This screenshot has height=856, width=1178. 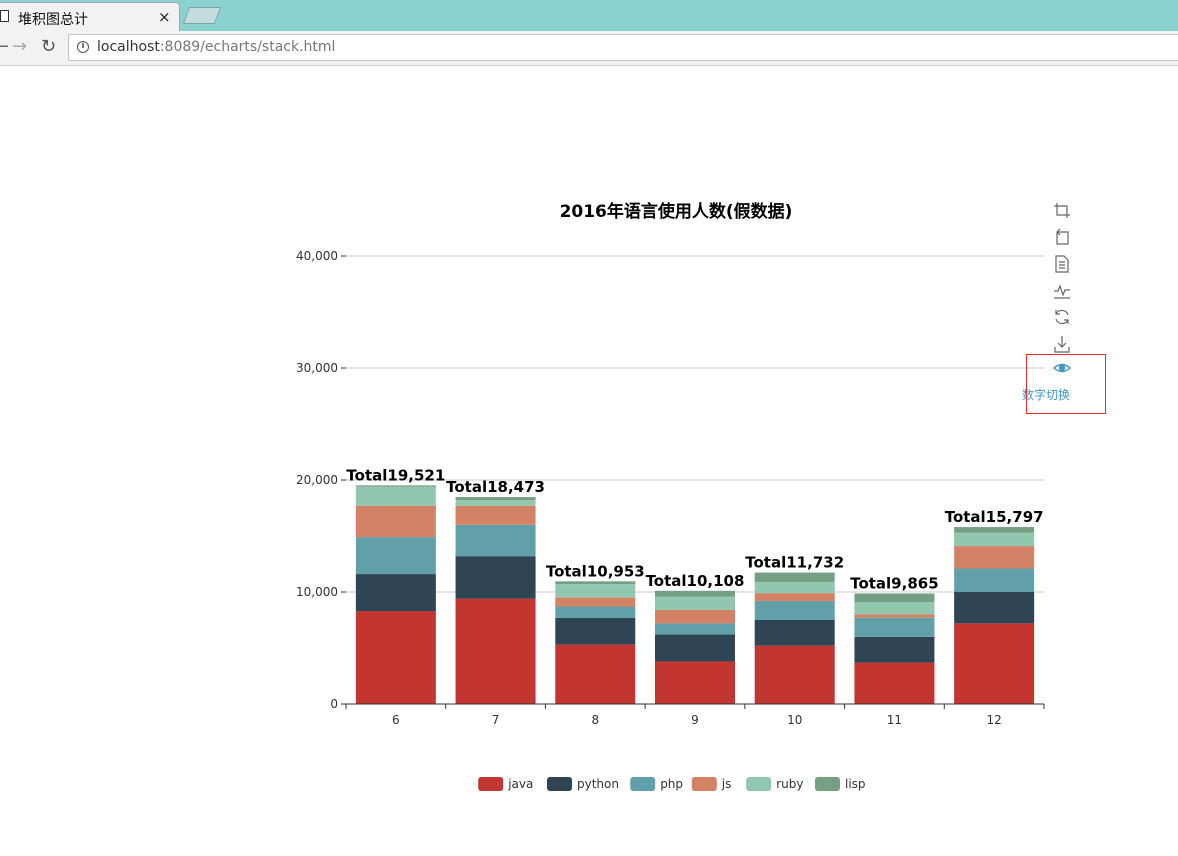 What do you see at coordinates (520, 784) in the screenshot?
I see `legend-label: java` at bounding box center [520, 784].